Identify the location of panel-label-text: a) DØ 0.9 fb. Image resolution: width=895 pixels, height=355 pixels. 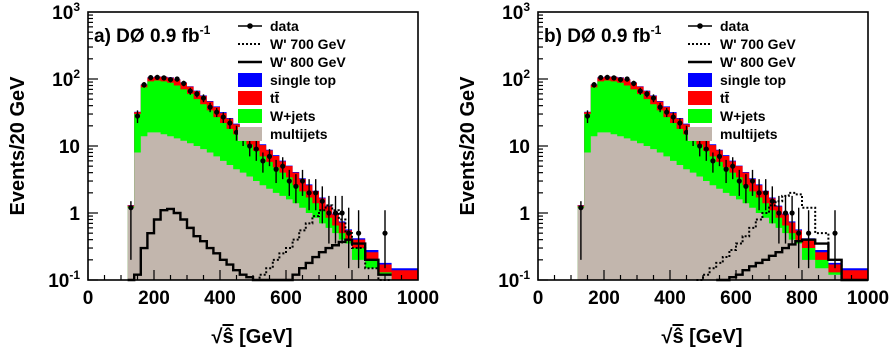
(147, 36).